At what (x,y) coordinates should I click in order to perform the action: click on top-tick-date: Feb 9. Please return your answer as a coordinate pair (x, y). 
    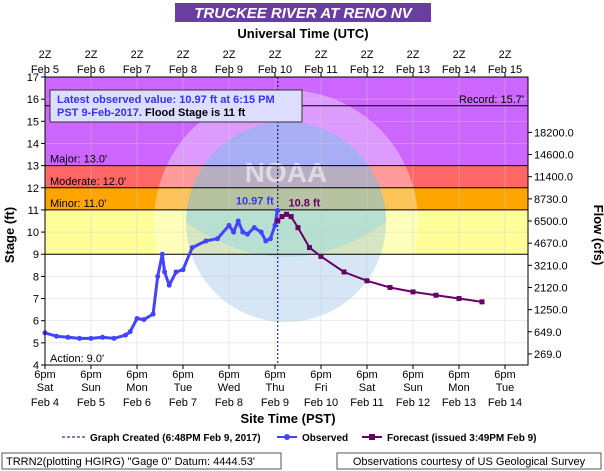
    Looking at the image, I should click on (229, 70).